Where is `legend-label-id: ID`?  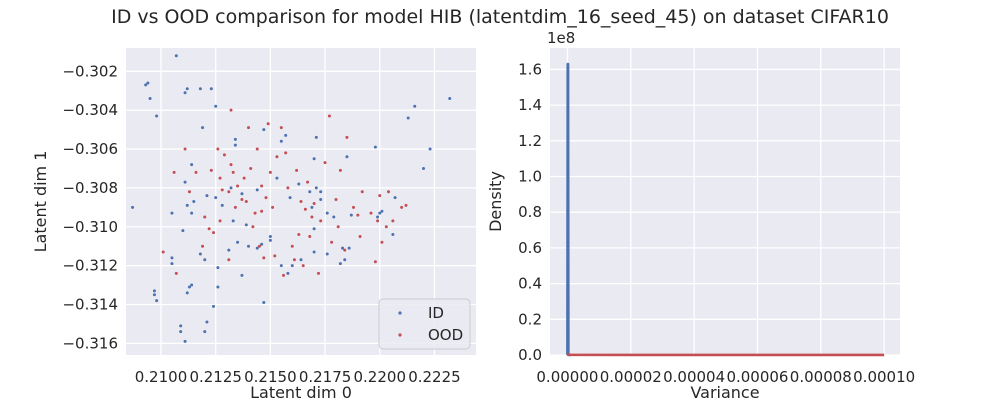 legend-label-id: ID is located at coordinates (436, 313).